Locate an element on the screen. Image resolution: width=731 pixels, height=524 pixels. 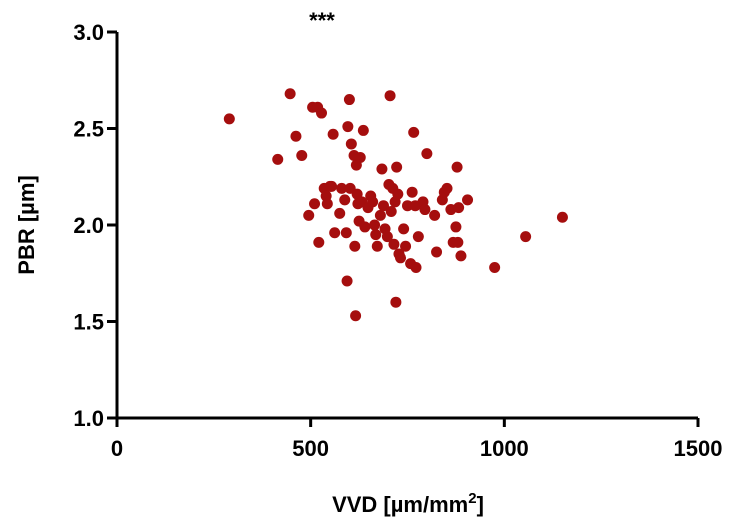
x-tick-label: 1000 is located at coordinates (504, 448).